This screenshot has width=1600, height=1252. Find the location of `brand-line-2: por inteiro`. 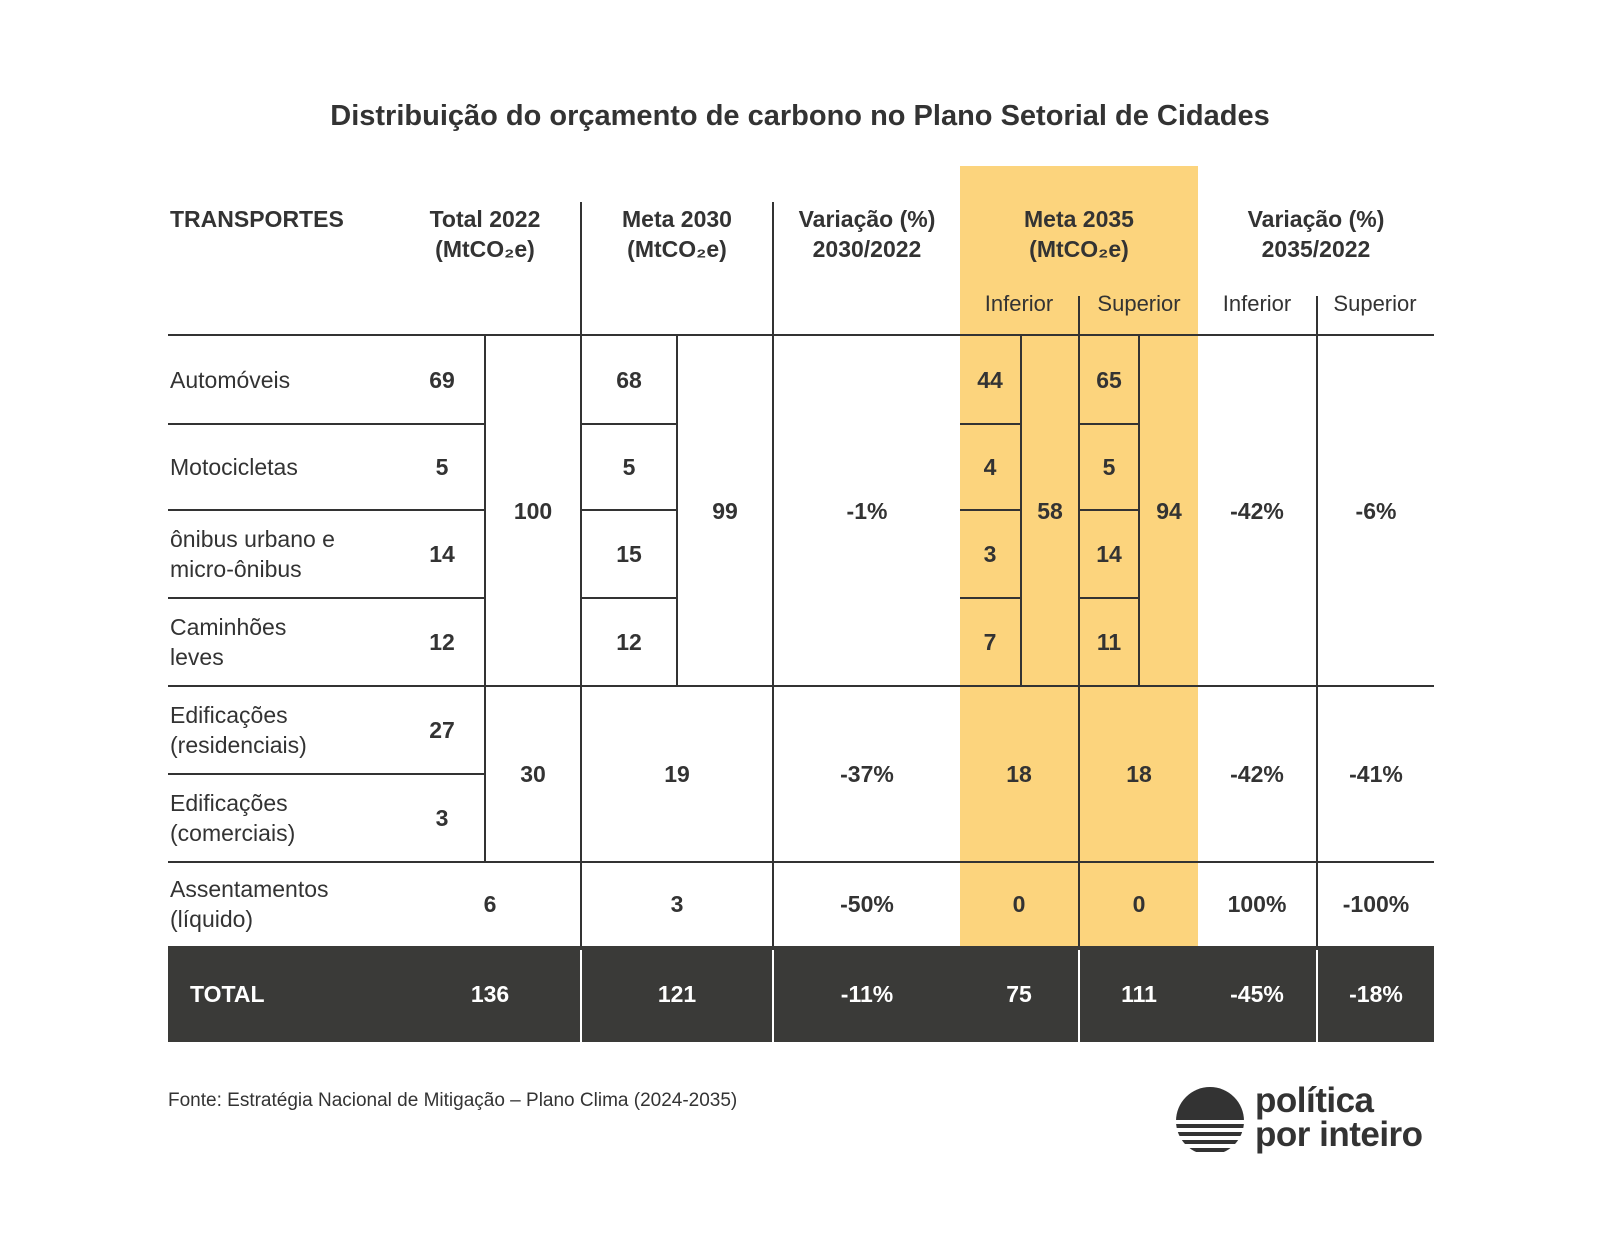

brand-line-2: por inteiro is located at coordinates (1339, 1134).